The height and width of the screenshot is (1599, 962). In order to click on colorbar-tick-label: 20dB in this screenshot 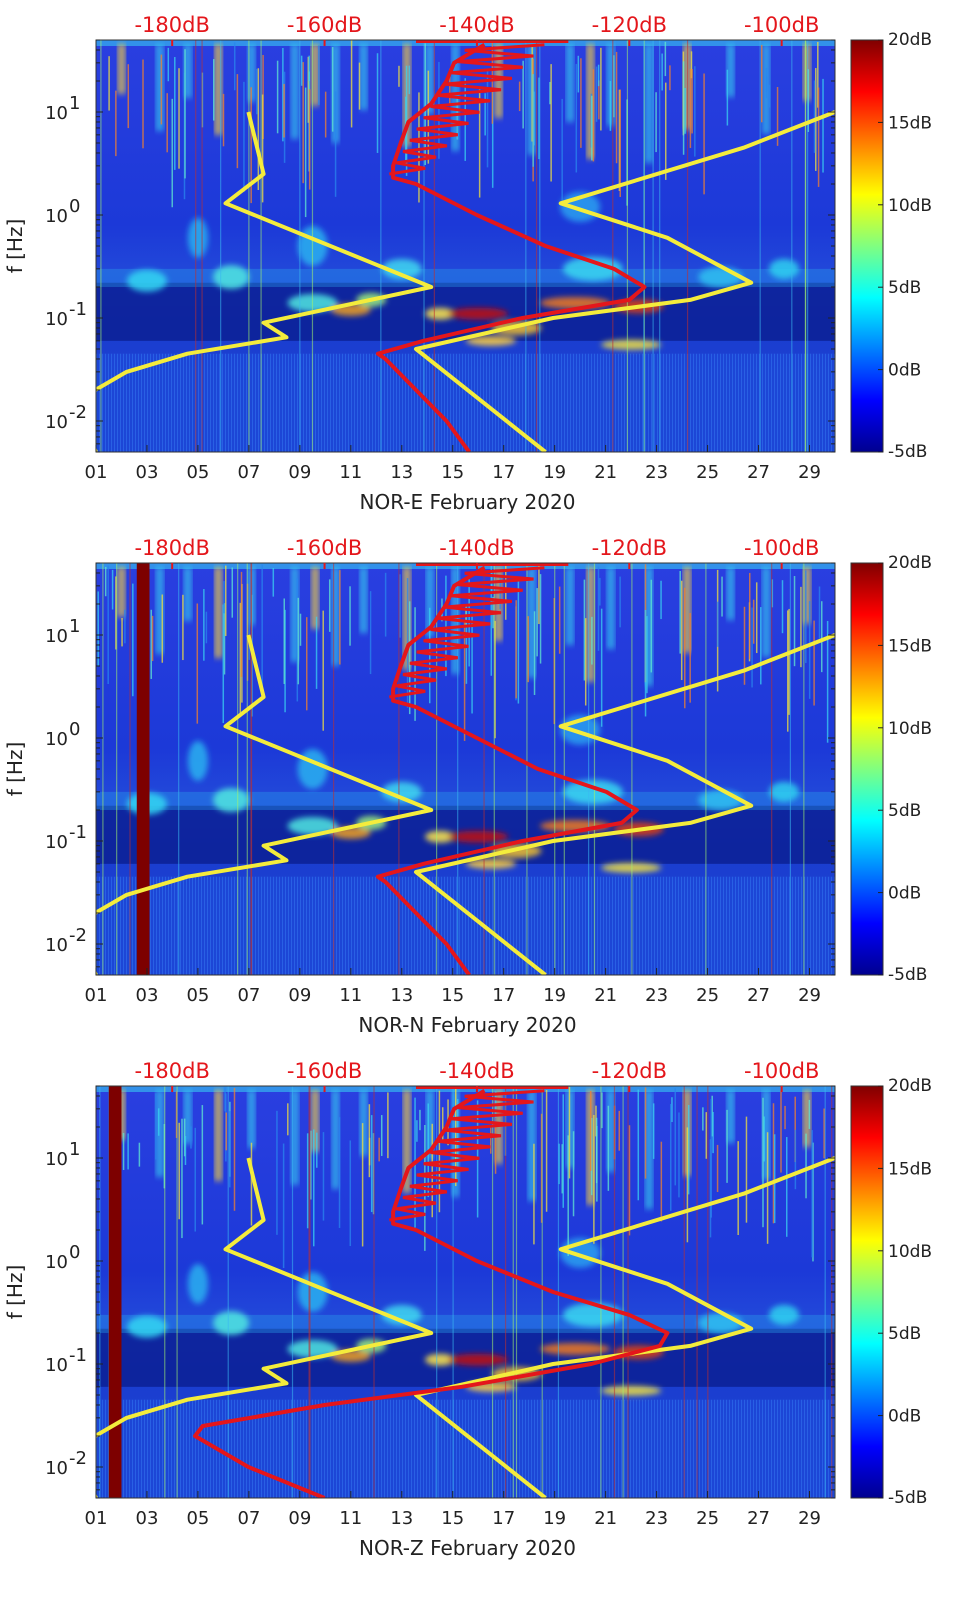, I will do `click(910, 40)`.